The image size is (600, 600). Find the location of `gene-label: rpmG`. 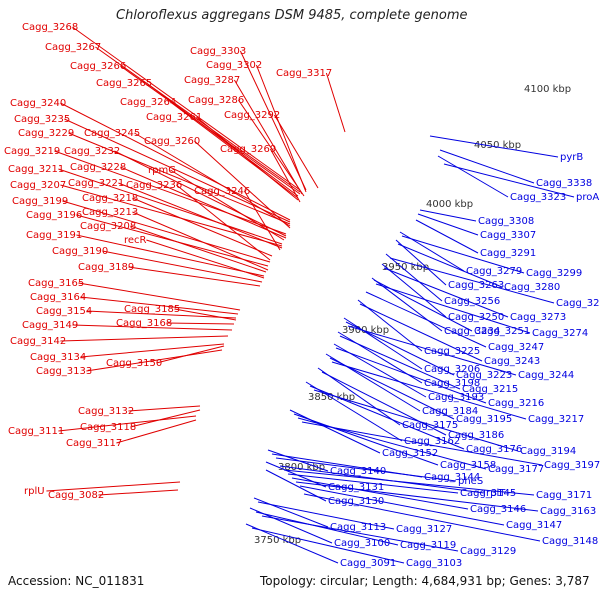

gene-label: rpmG is located at coordinates (162, 170).